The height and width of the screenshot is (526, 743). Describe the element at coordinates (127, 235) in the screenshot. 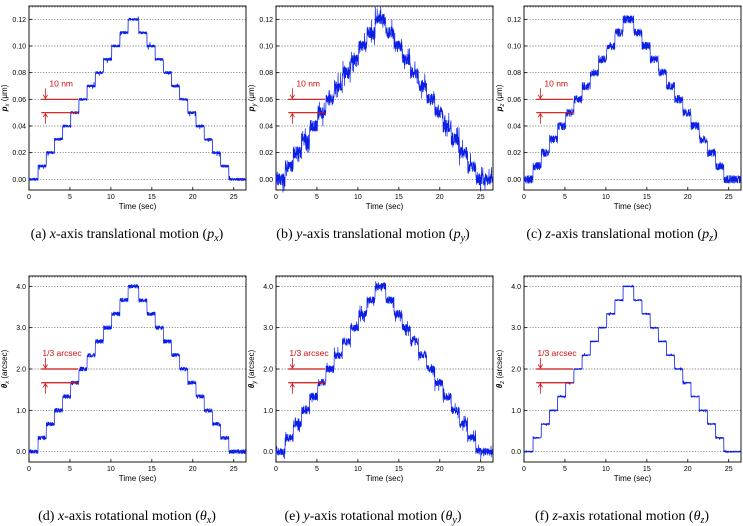

I see `panel-caption: (a) x-axis translational motion (px)` at that location.